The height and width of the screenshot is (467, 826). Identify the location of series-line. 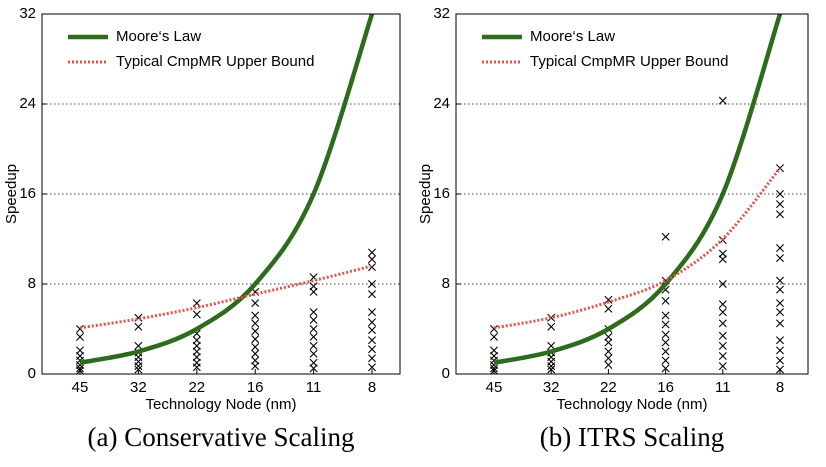
(637, 248).